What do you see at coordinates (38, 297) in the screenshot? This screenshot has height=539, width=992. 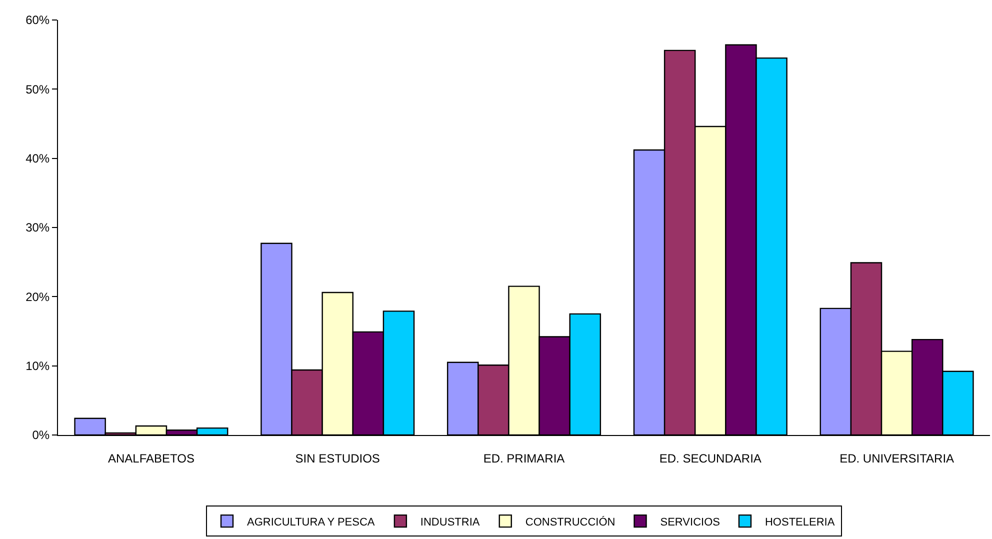 I see `y-tick-label: 20%` at bounding box center [38, 297].